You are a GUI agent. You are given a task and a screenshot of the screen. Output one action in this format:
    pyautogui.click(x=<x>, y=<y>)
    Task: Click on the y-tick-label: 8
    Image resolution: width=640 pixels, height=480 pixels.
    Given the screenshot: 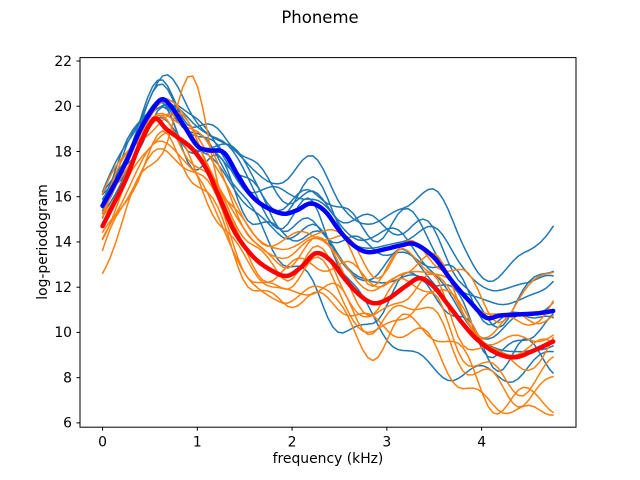 What is the action you would take?
    pyautogui.click(x=67, y=378)
    